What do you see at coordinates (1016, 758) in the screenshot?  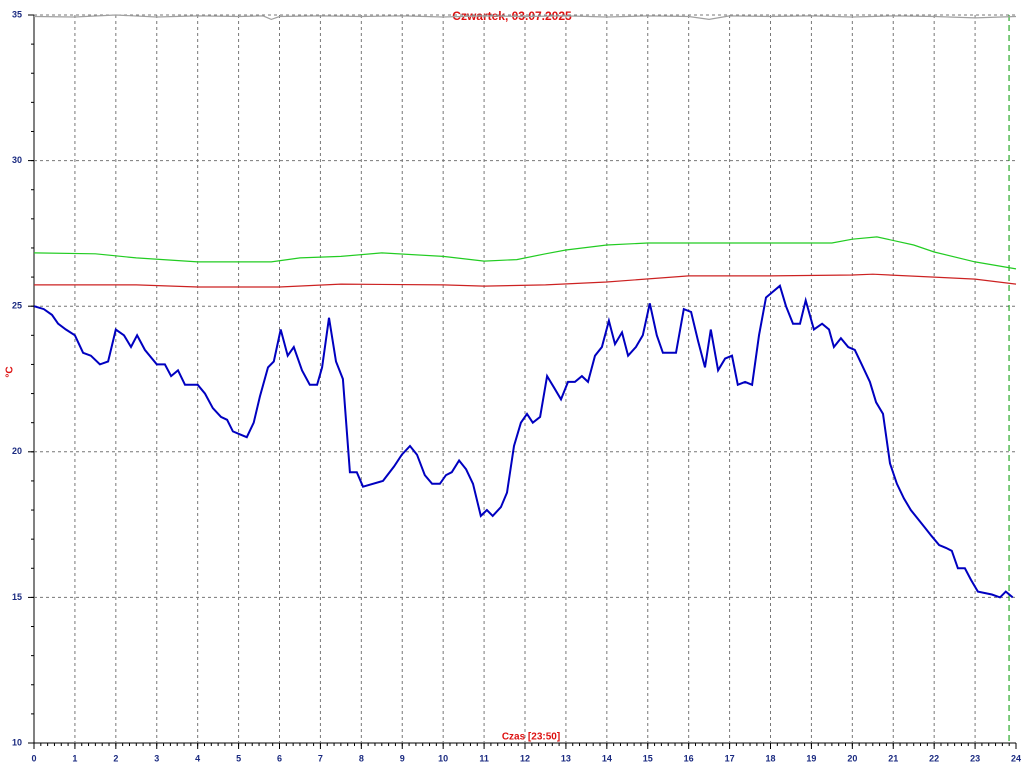 I see `x-tick-label: 24` at bounding box center [1016, 758].